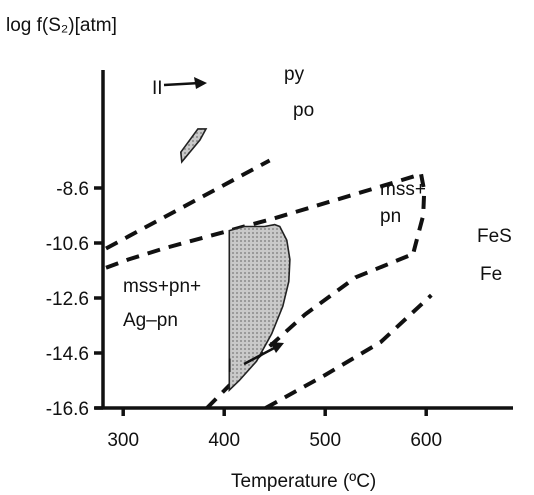 The image size is (534, 495). I want to click on arrow-II, so click(185, 83).